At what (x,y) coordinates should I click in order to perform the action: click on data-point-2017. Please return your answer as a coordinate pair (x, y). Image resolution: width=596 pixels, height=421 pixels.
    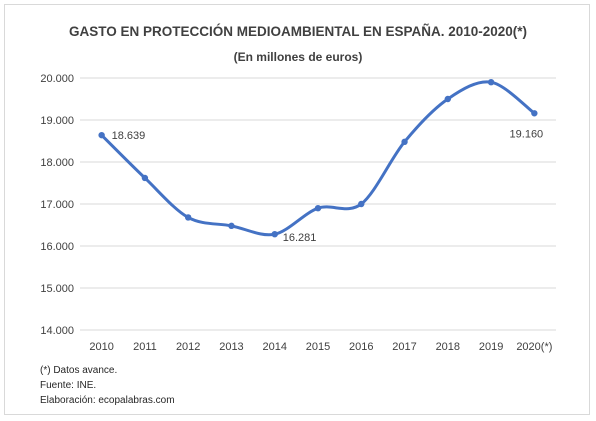
    Looking at the image, I should click on (404, 142).